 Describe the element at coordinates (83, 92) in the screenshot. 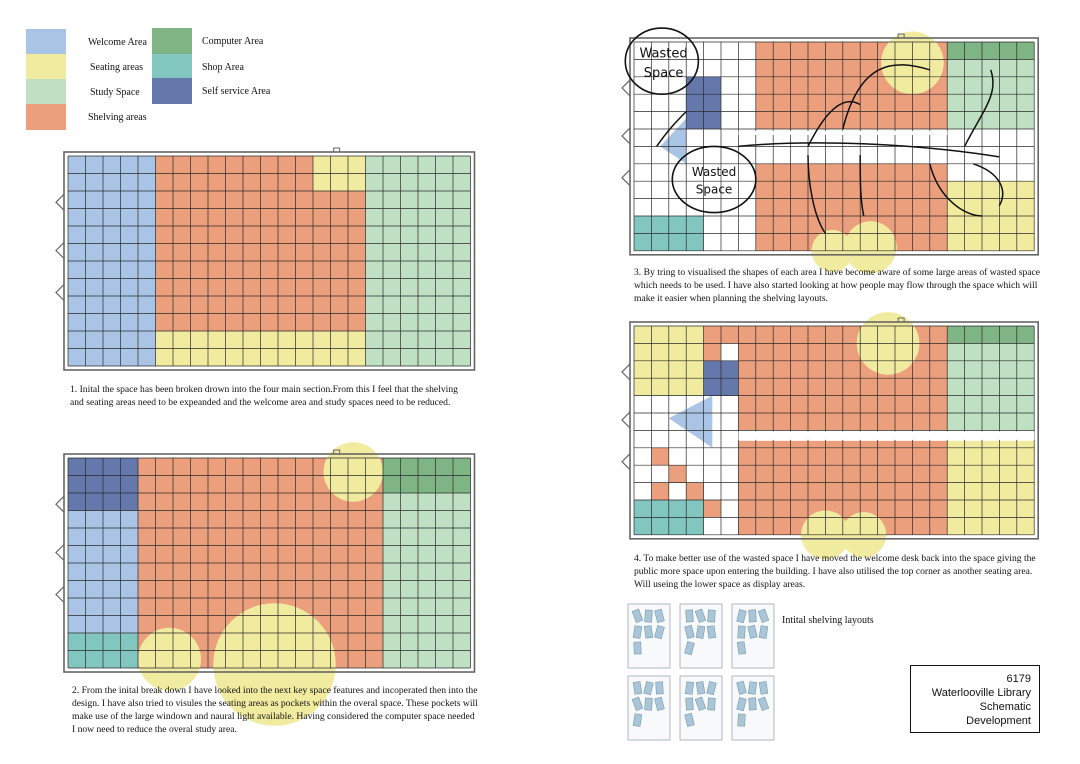

I see `legend-study: Study Space` at that location.